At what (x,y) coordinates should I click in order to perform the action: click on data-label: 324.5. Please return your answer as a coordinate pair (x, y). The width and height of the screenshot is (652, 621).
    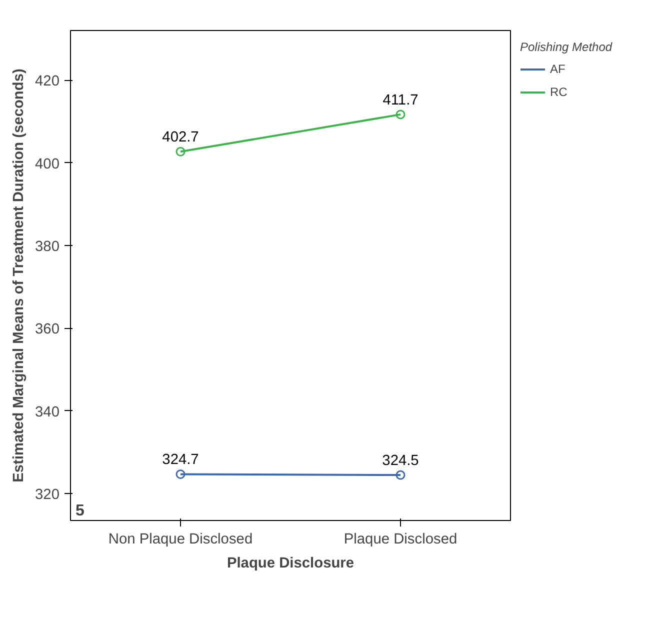
    Looking at the image, I should click on (400, 461).